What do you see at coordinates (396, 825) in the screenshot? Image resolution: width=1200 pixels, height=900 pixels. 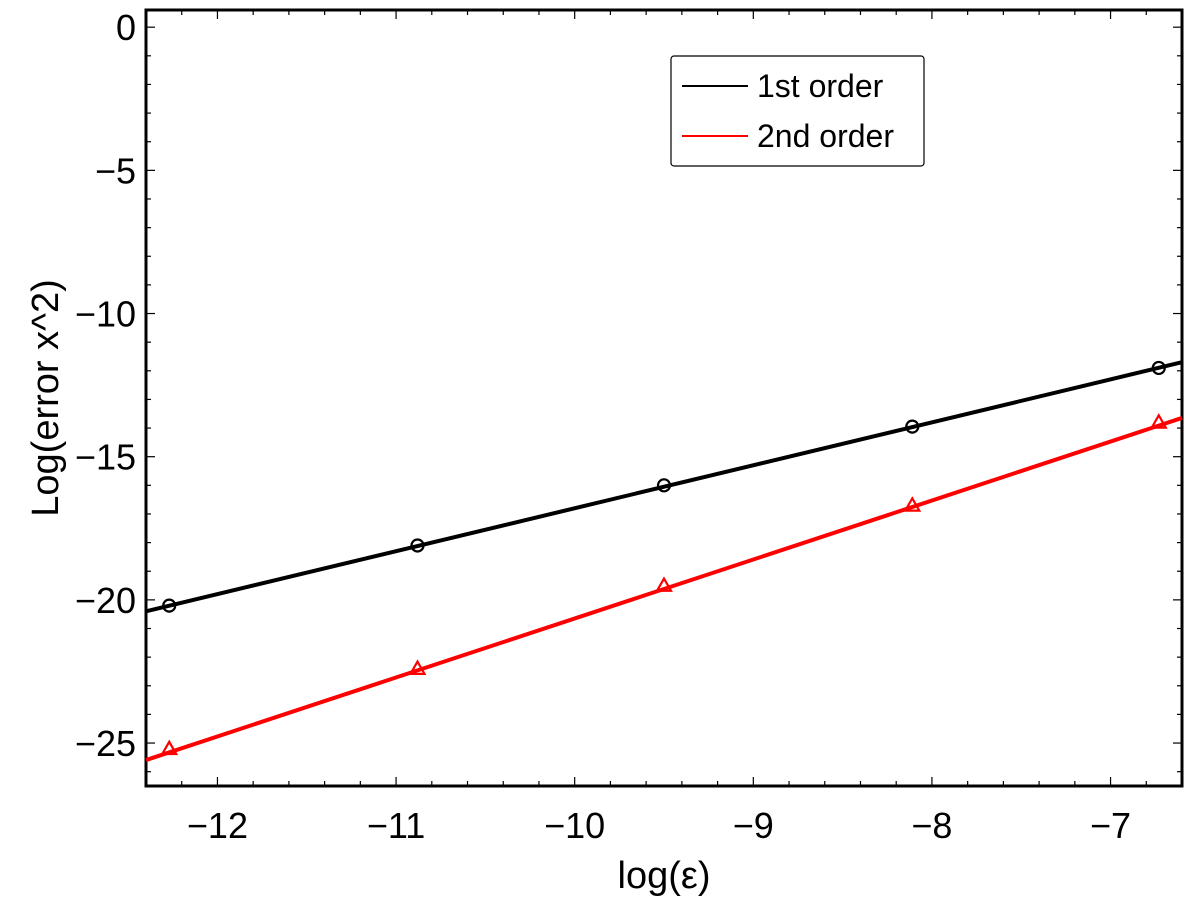 I see `x-tick-label: −11` at bounding box center [396, 825].